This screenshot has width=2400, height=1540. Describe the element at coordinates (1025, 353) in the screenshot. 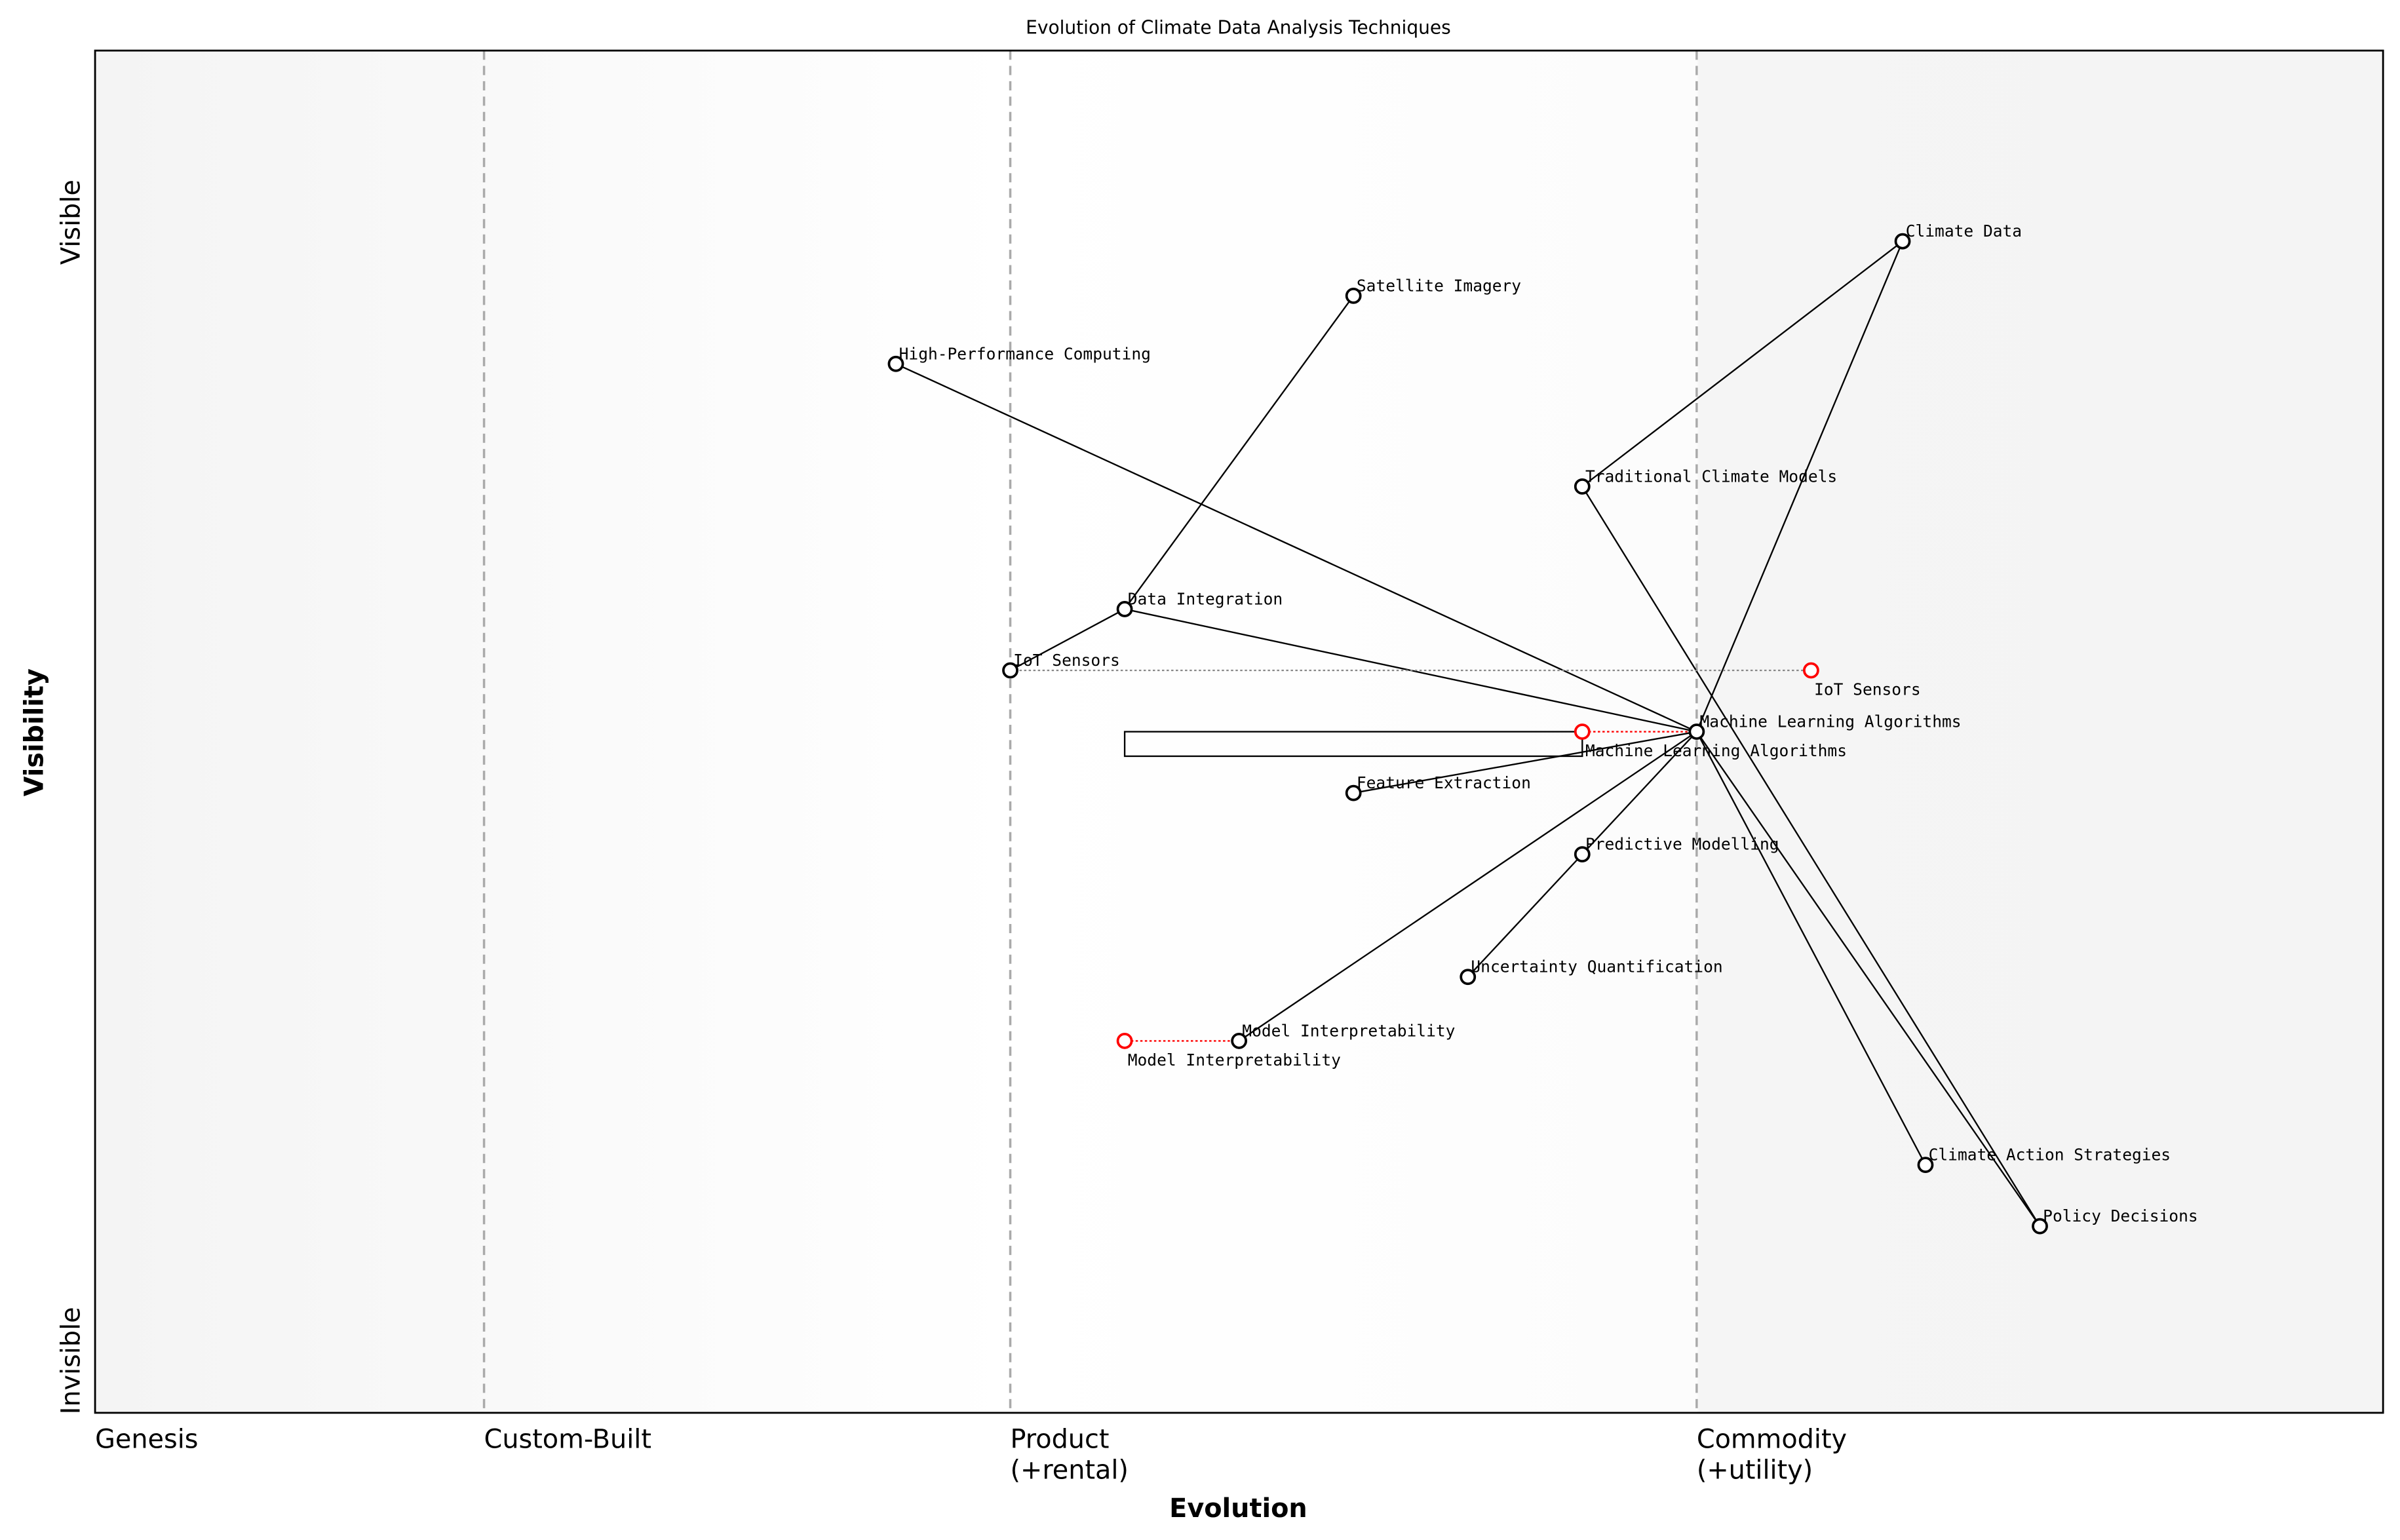

I see `component-label: High-Performance Computing` at that location.